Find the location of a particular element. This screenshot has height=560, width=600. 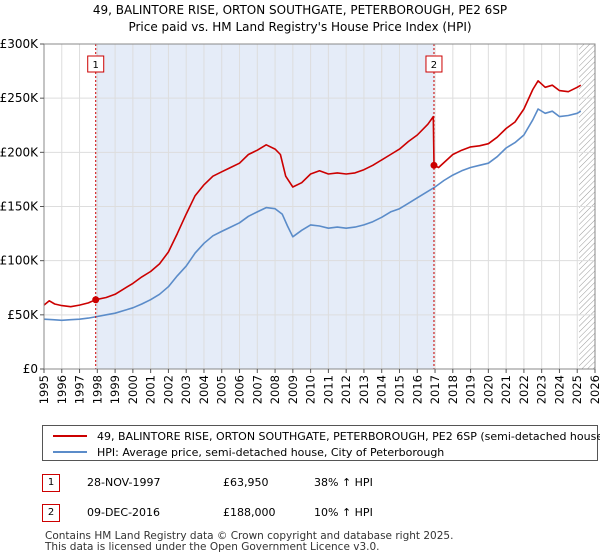

x-tick-label-2022: 2022 is located at coordinates (524, 389).